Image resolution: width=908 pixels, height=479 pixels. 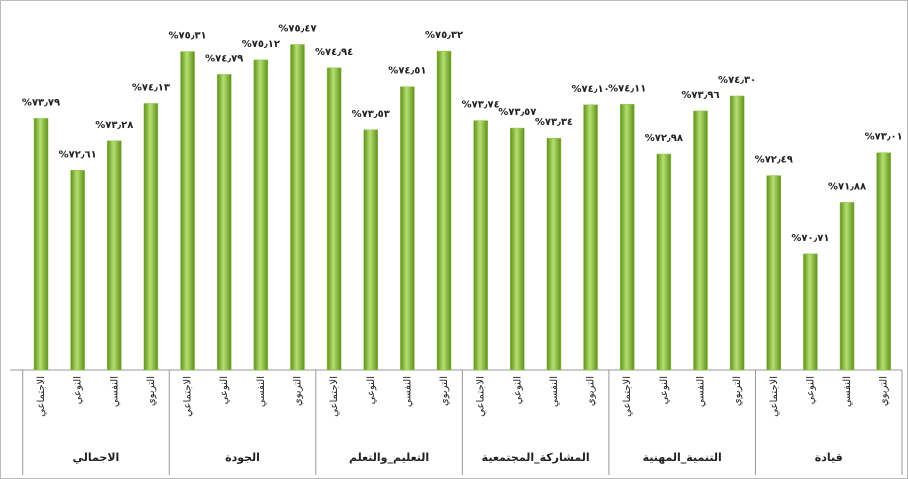 I want to click on group-label: الاجمالي, so click(x=96, y=457).